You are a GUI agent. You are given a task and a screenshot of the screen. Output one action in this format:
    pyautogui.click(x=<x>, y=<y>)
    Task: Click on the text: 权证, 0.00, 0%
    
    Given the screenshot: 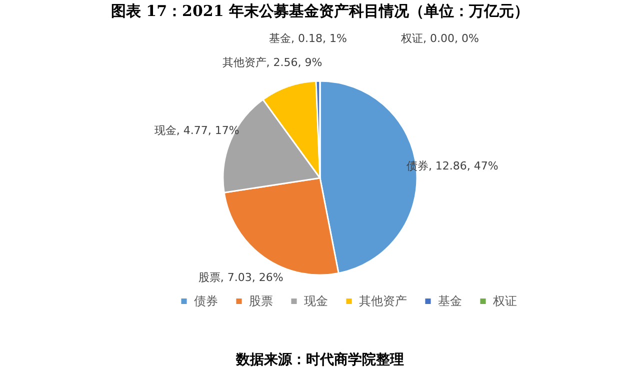 What is the action you would take?
    pyautogui.click(x=440, y=38)
    